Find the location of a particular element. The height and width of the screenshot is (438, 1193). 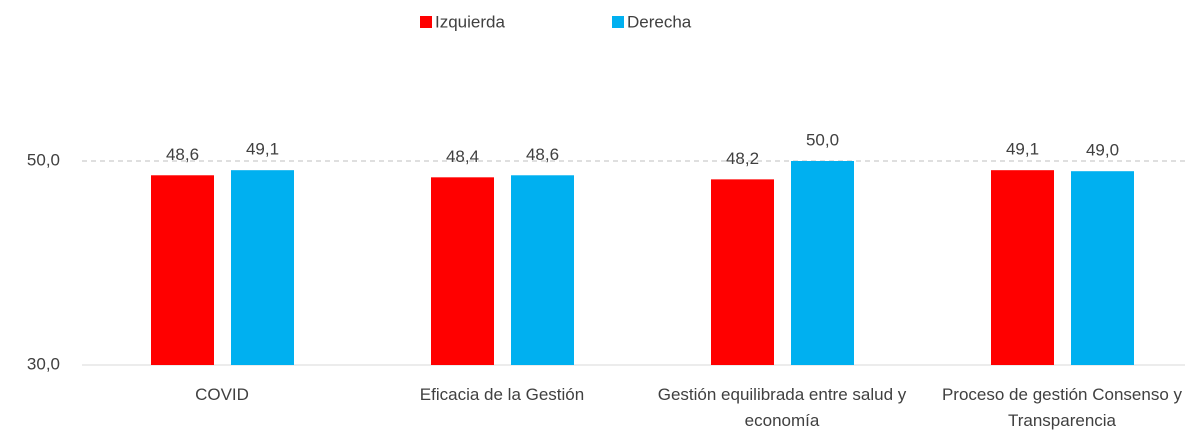

y-tick-label: 30,0 is located at coordinates (43, 363).